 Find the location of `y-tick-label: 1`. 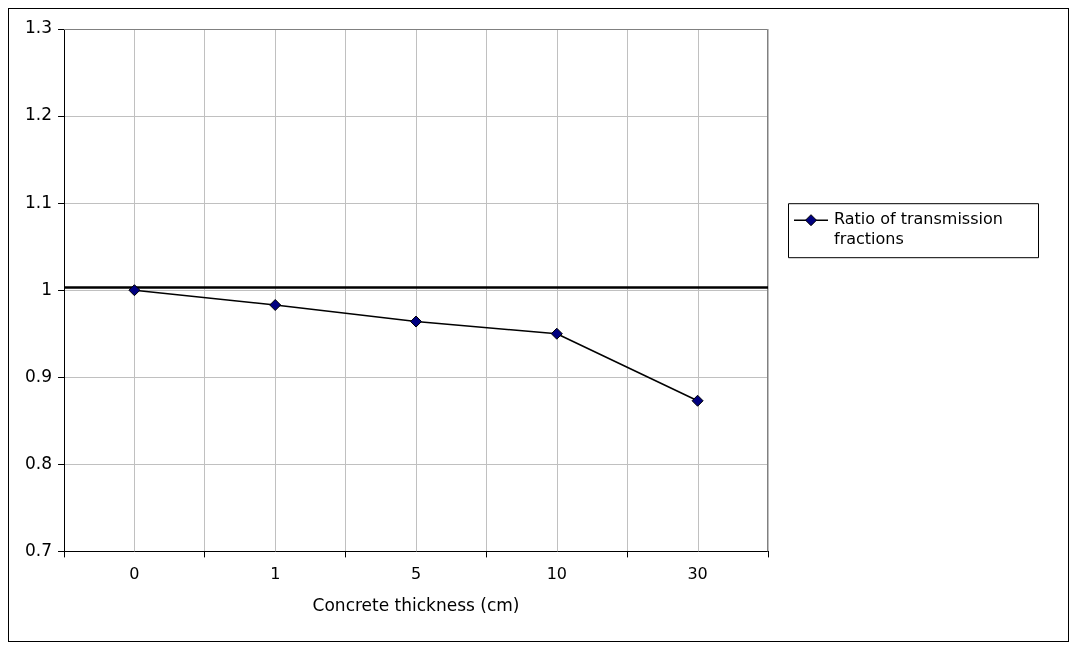

y-tick-label: 1 is located at coordinates (47, 288).